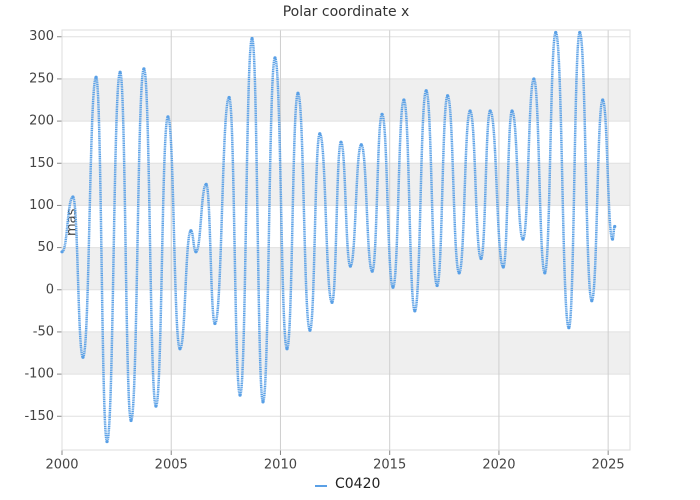 This screenshot has height=500, width=700. What do you see at coordinates (50, 289) in the screenshot?
I see `y-tick-label: 0` at bounding box center [50, 289].